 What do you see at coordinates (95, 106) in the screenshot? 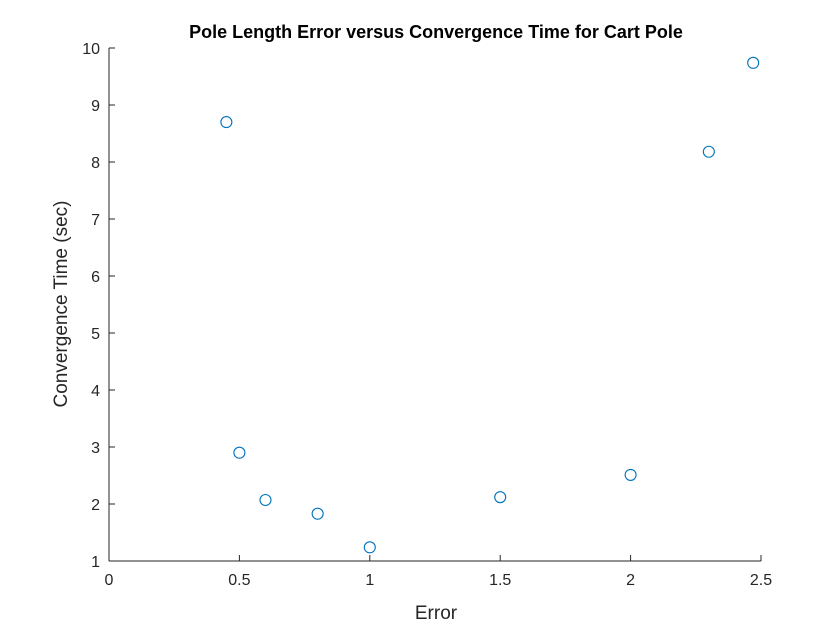
I see `y-tick-label: 9` at bounding box center [95, 106].